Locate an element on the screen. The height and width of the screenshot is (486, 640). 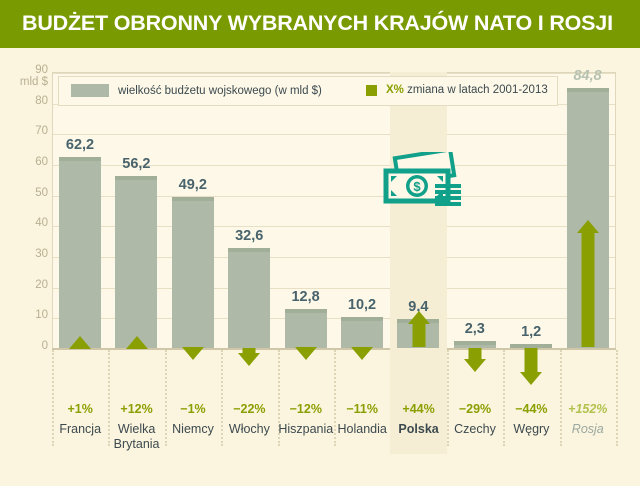
category-label-cell: +44% Polska is located at coordinates (418, 401).